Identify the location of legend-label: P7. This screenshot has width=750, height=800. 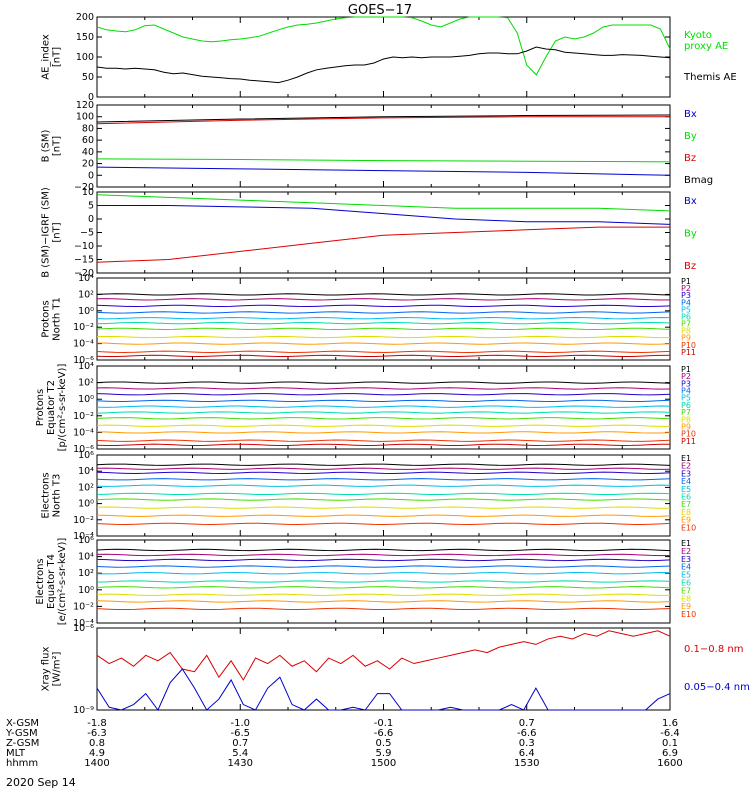
(686, 412).